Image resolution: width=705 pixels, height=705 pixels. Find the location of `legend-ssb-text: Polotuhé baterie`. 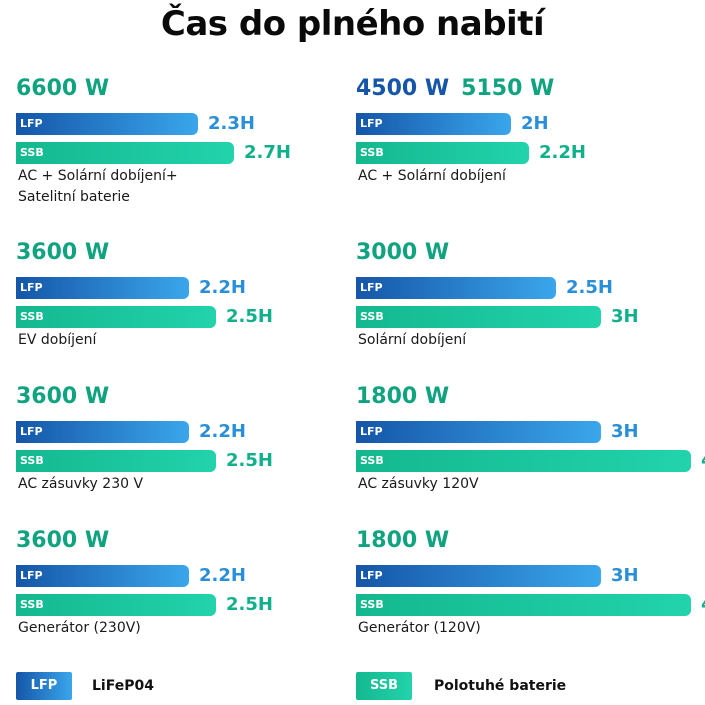

legend-ssb-text: Polotuhé baterie is located at coordinates (500, 686).